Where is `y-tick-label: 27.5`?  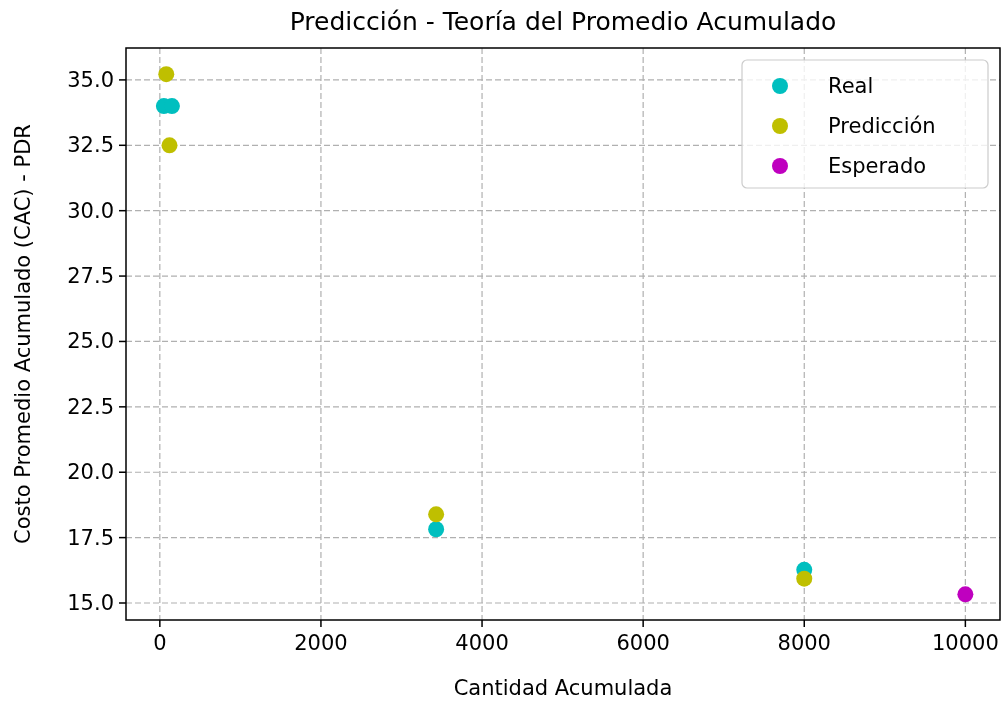
y-tick-label: 27.5 is located at coordinates (90, 276).